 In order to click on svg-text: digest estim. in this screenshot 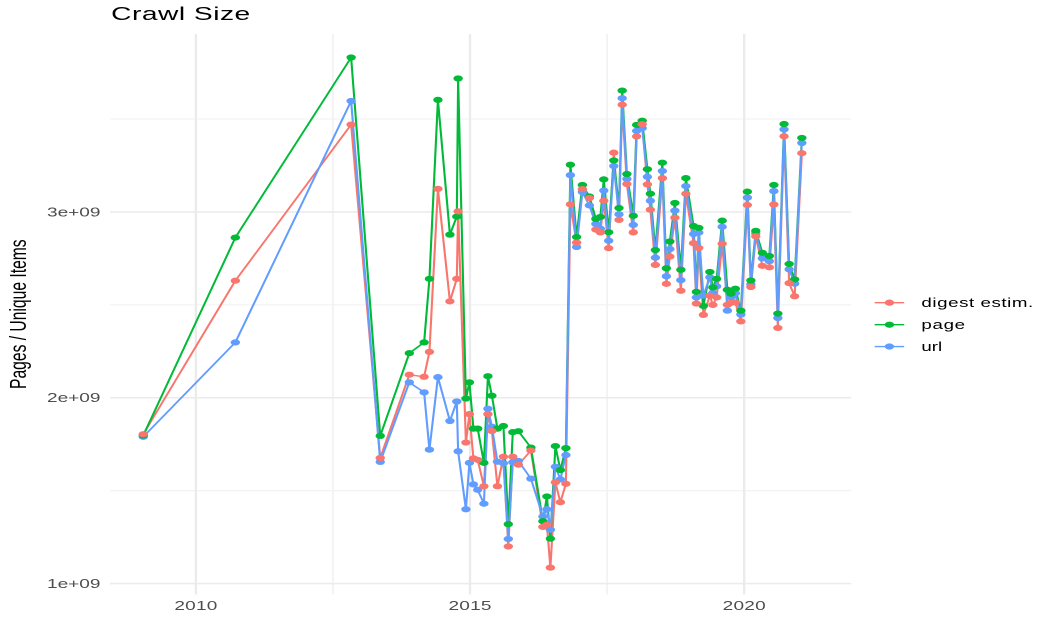, I will do `click(977, 303)`.